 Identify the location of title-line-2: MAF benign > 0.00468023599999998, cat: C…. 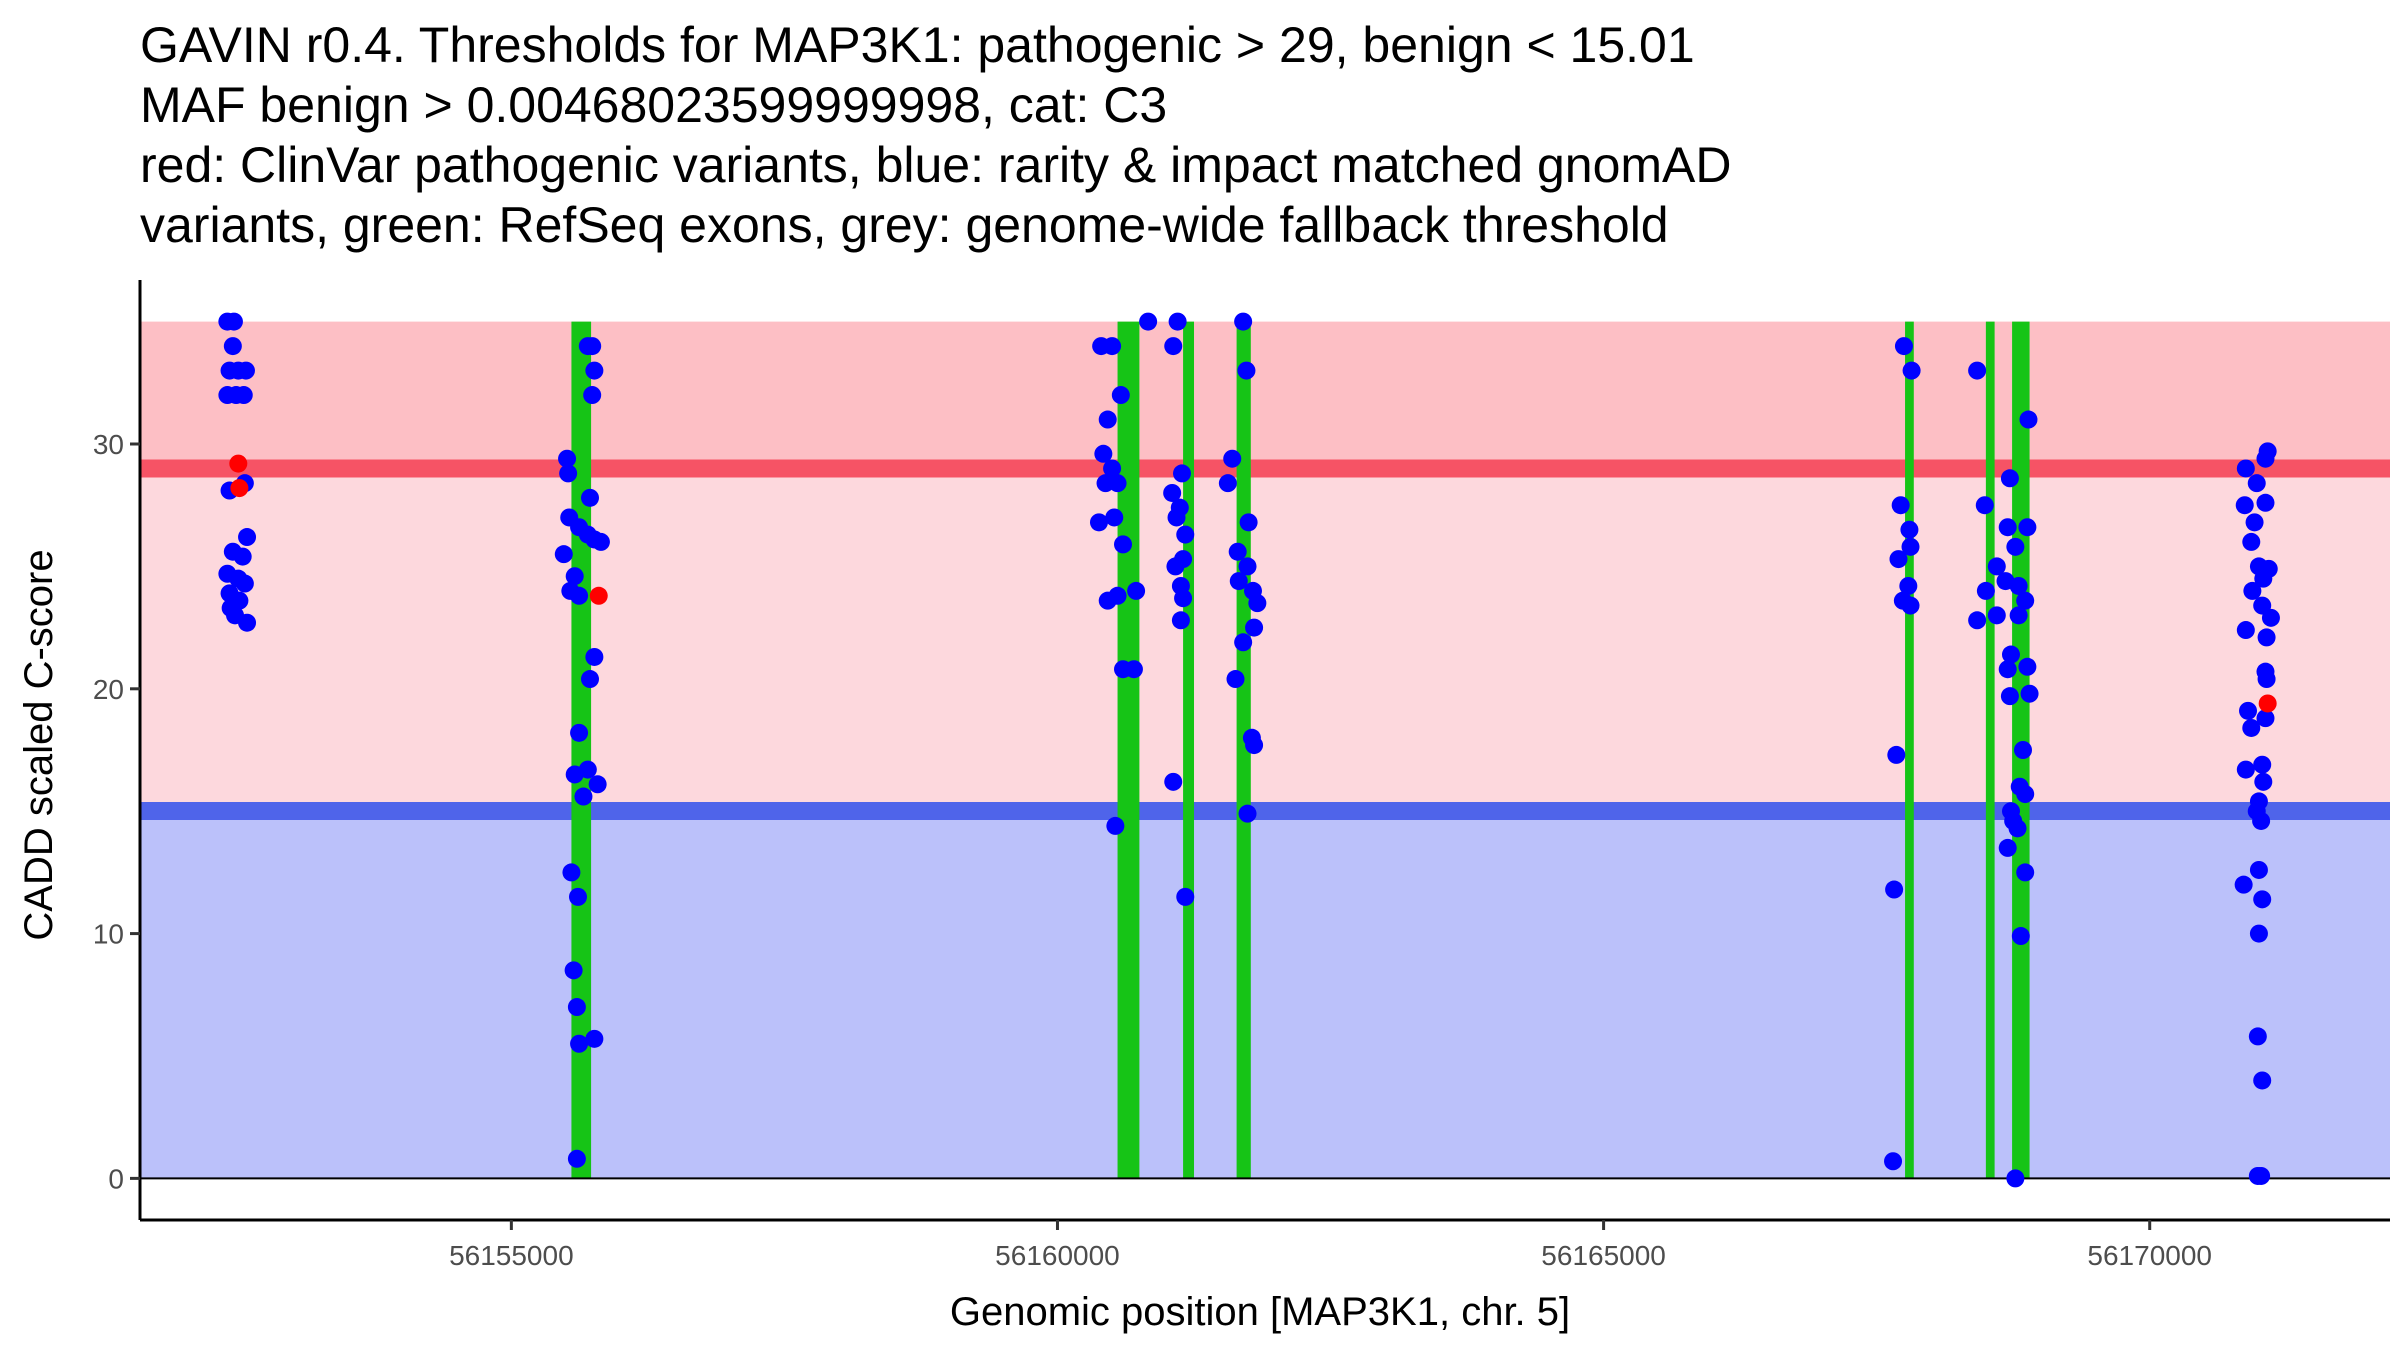
(653, 105).